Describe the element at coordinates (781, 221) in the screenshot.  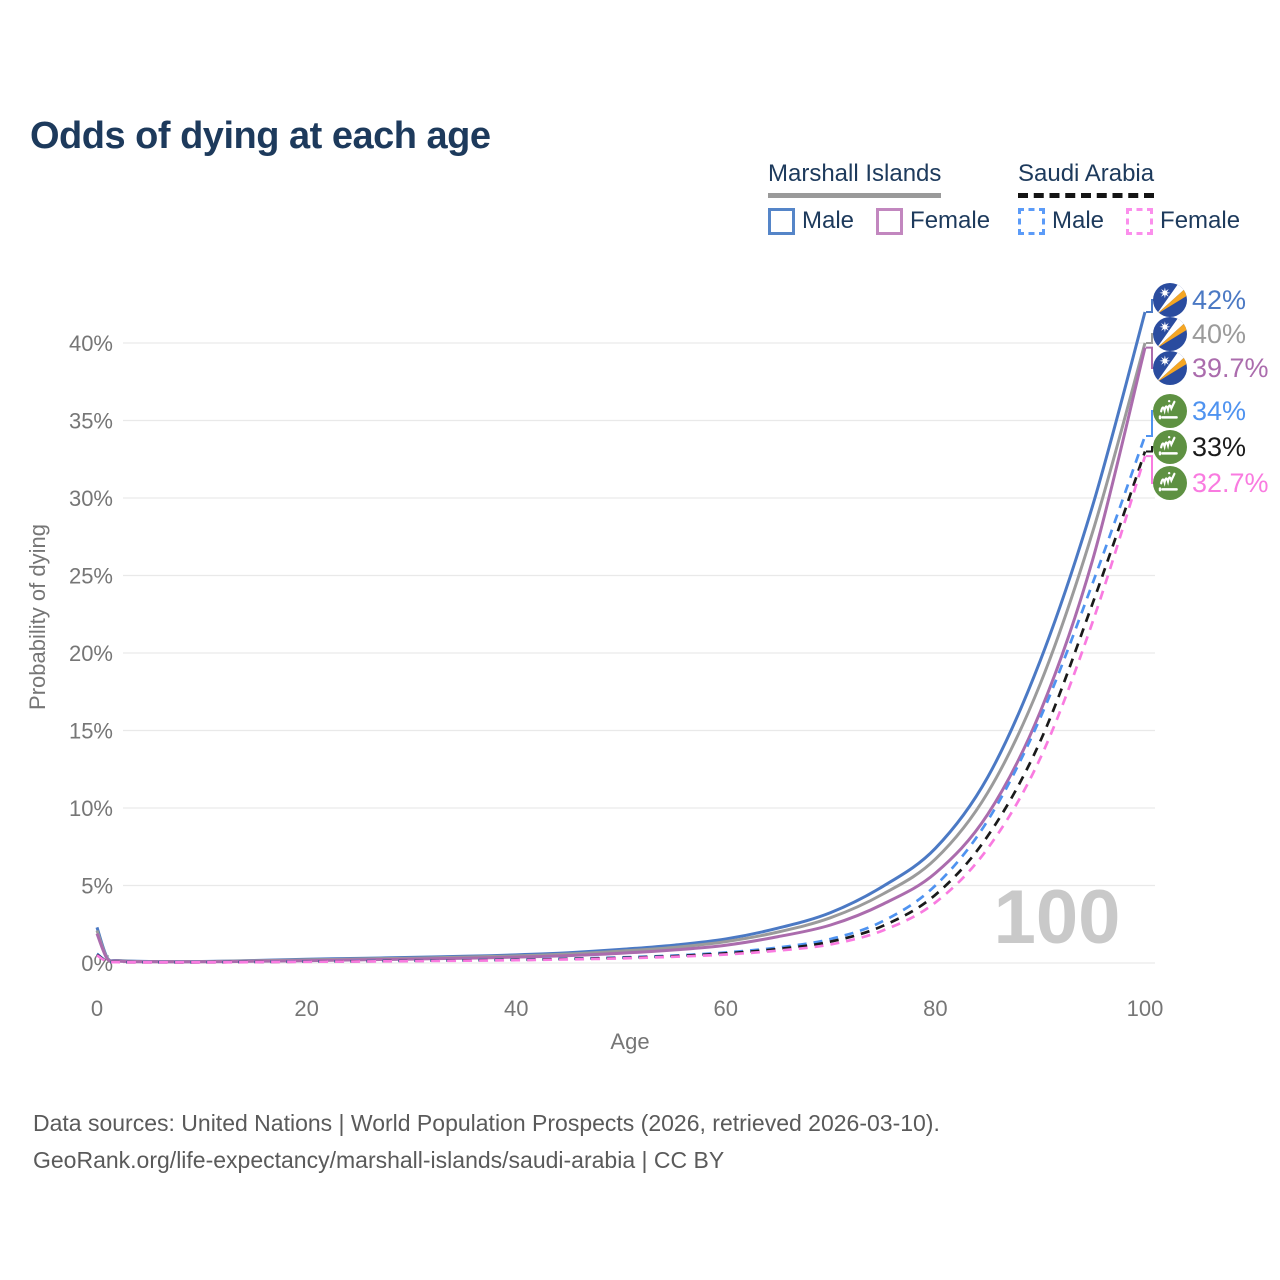
I see `legend-swatch-mi-male` at that location.